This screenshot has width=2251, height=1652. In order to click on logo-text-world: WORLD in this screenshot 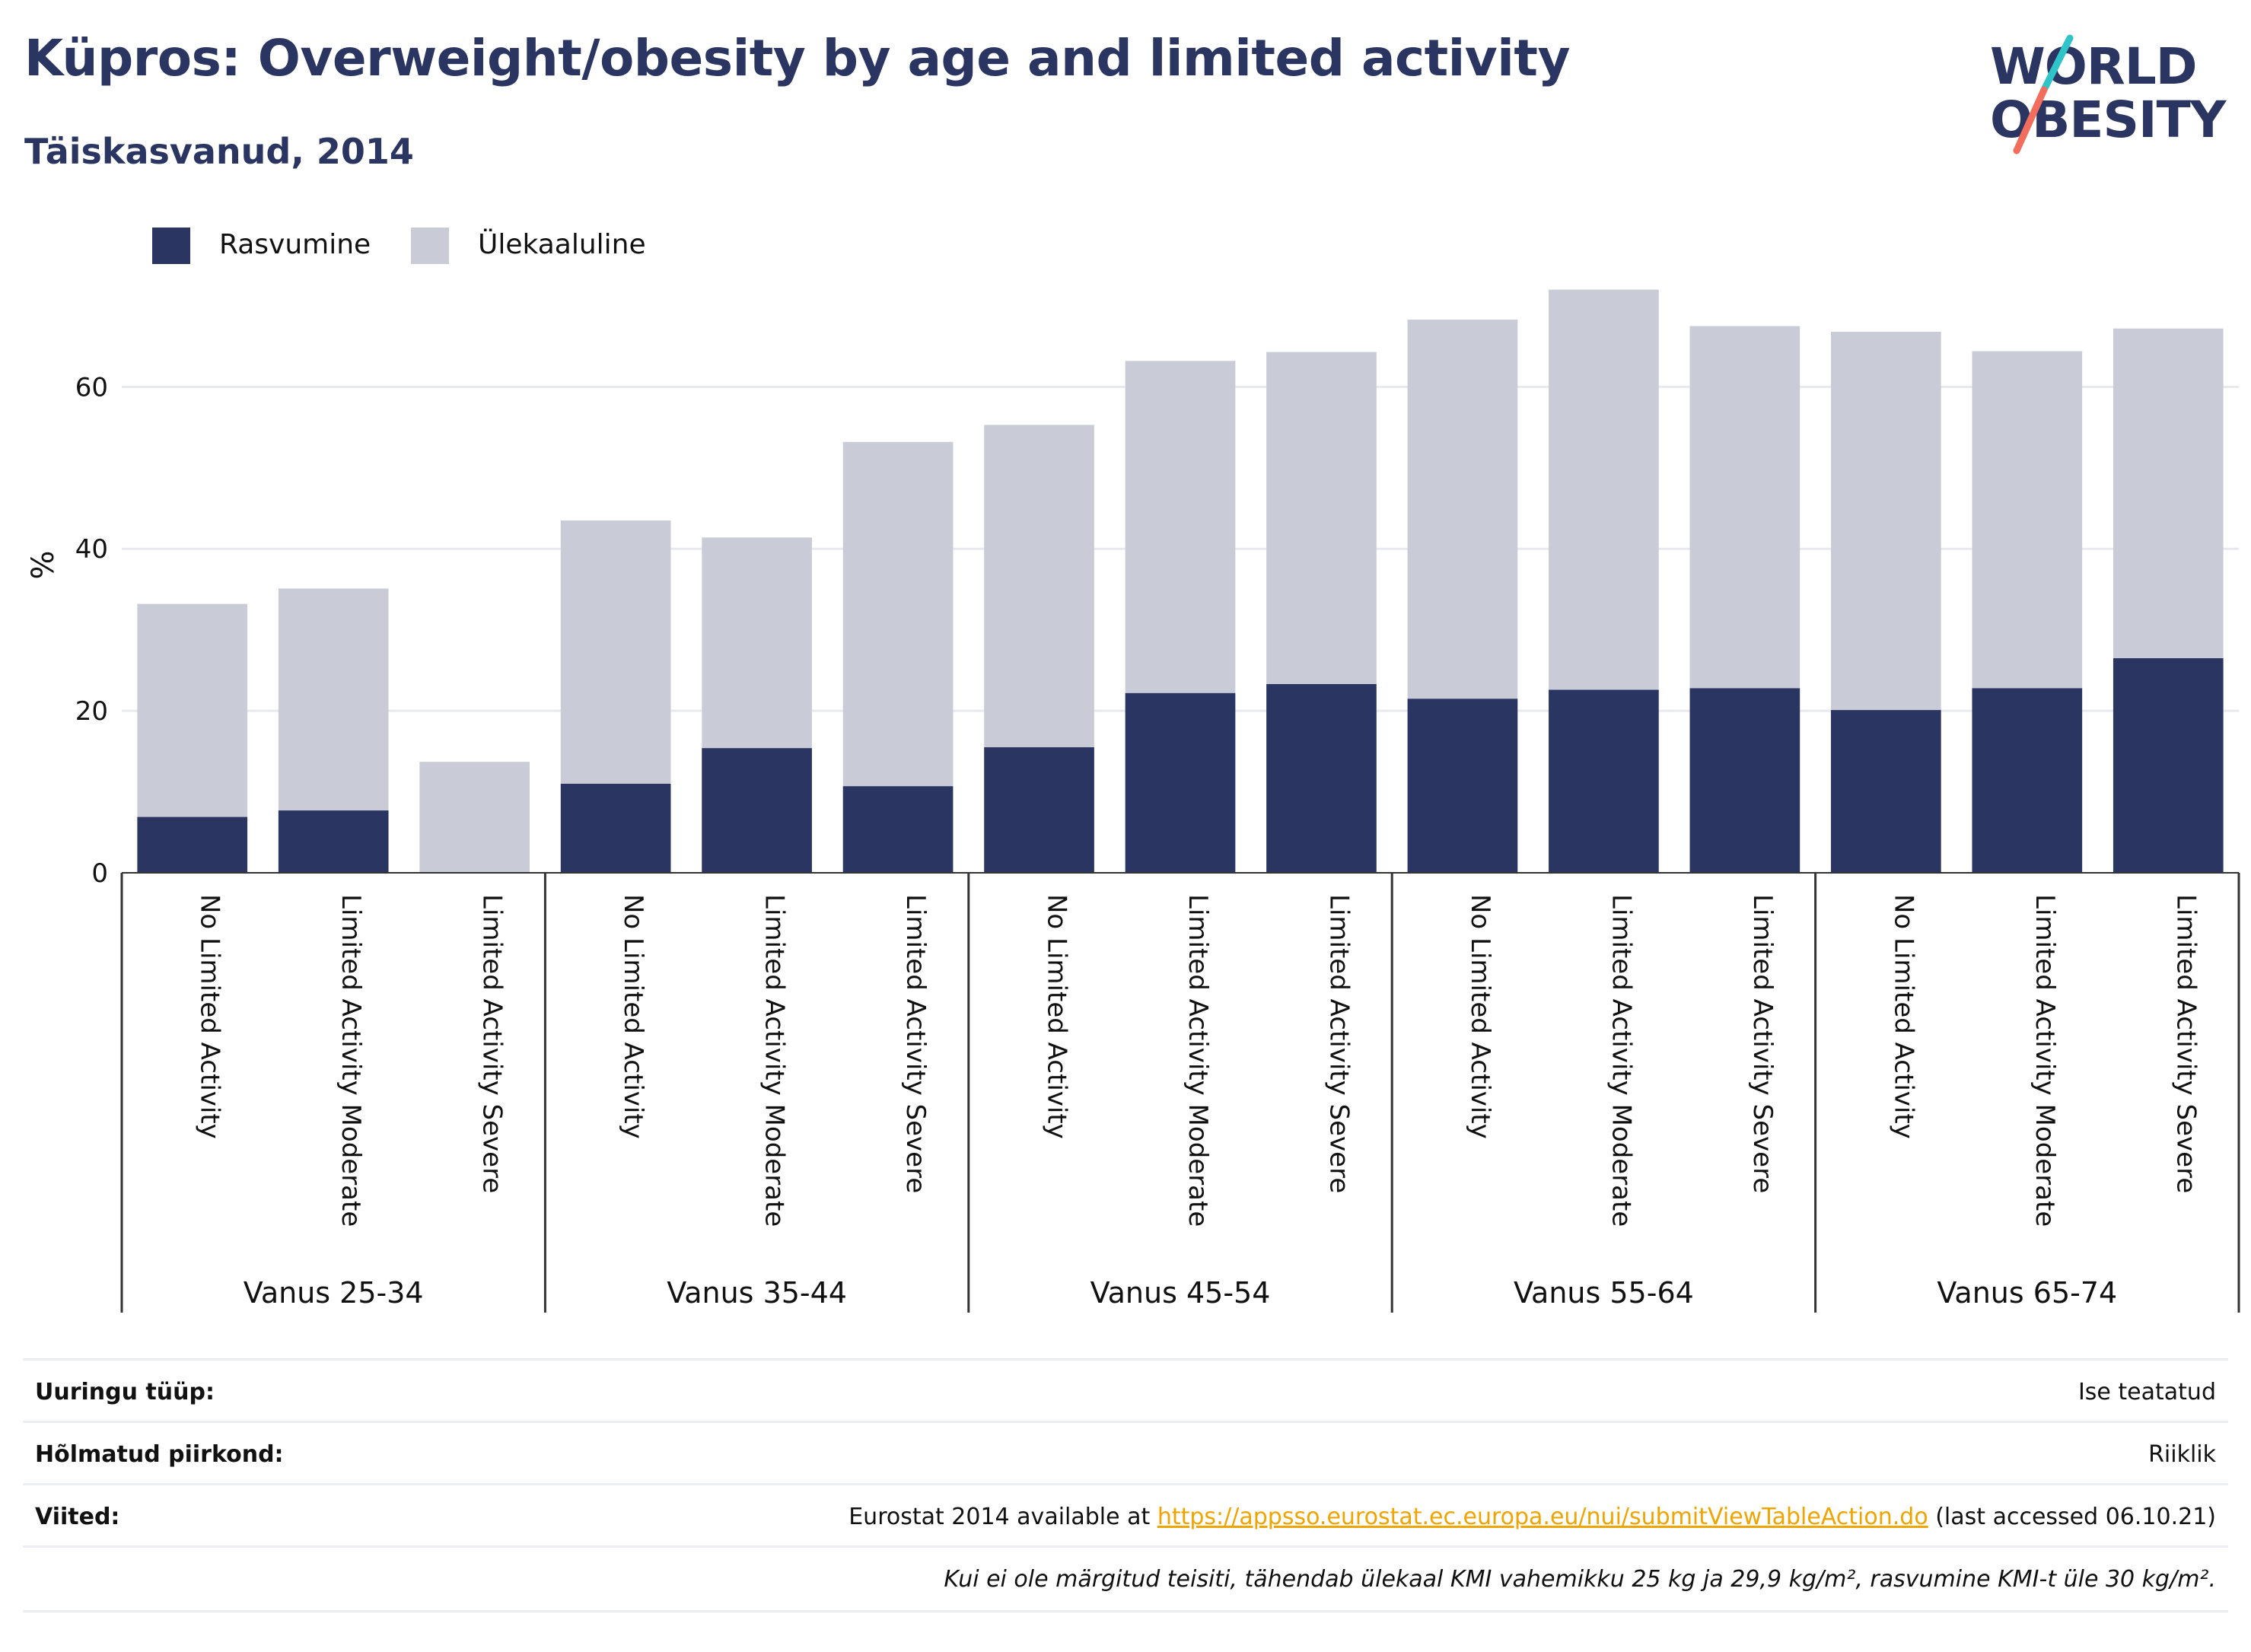, I will do `click(2093, 66)`.